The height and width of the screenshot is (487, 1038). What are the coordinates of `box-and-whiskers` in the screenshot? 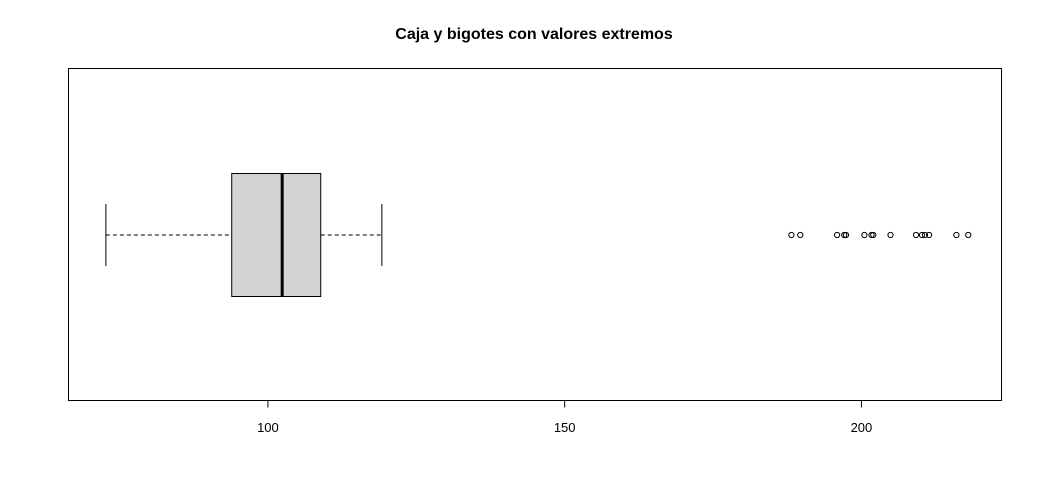 It's located at (244, 235).